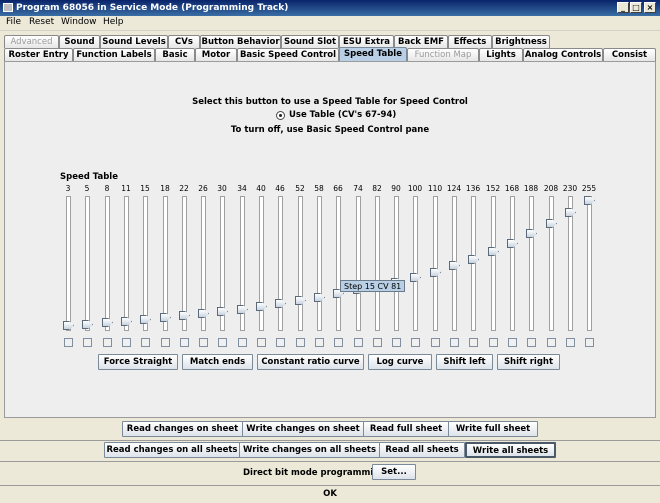 The height and width of the screenshot is (503, 660). Describe the element at coordinates (636, 7) in the screenshot. I see `maximize-button: □` at that location.